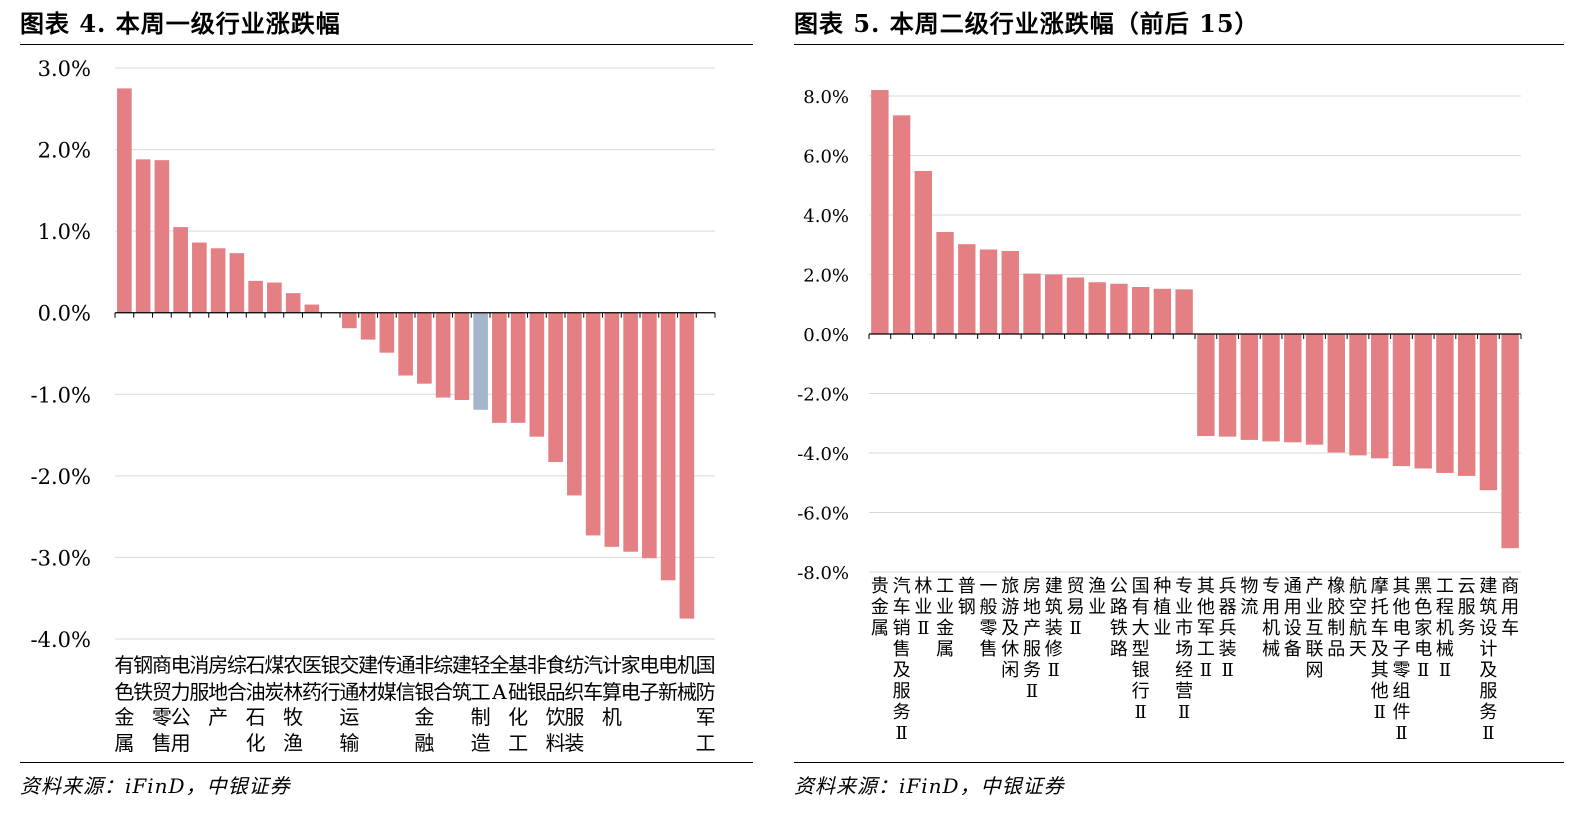 The height and width of the screenshot is (820, 1586). Describe the element at coordinates (1119, 649) in the screenshot. I see `x-tick-label: 路` at that location.